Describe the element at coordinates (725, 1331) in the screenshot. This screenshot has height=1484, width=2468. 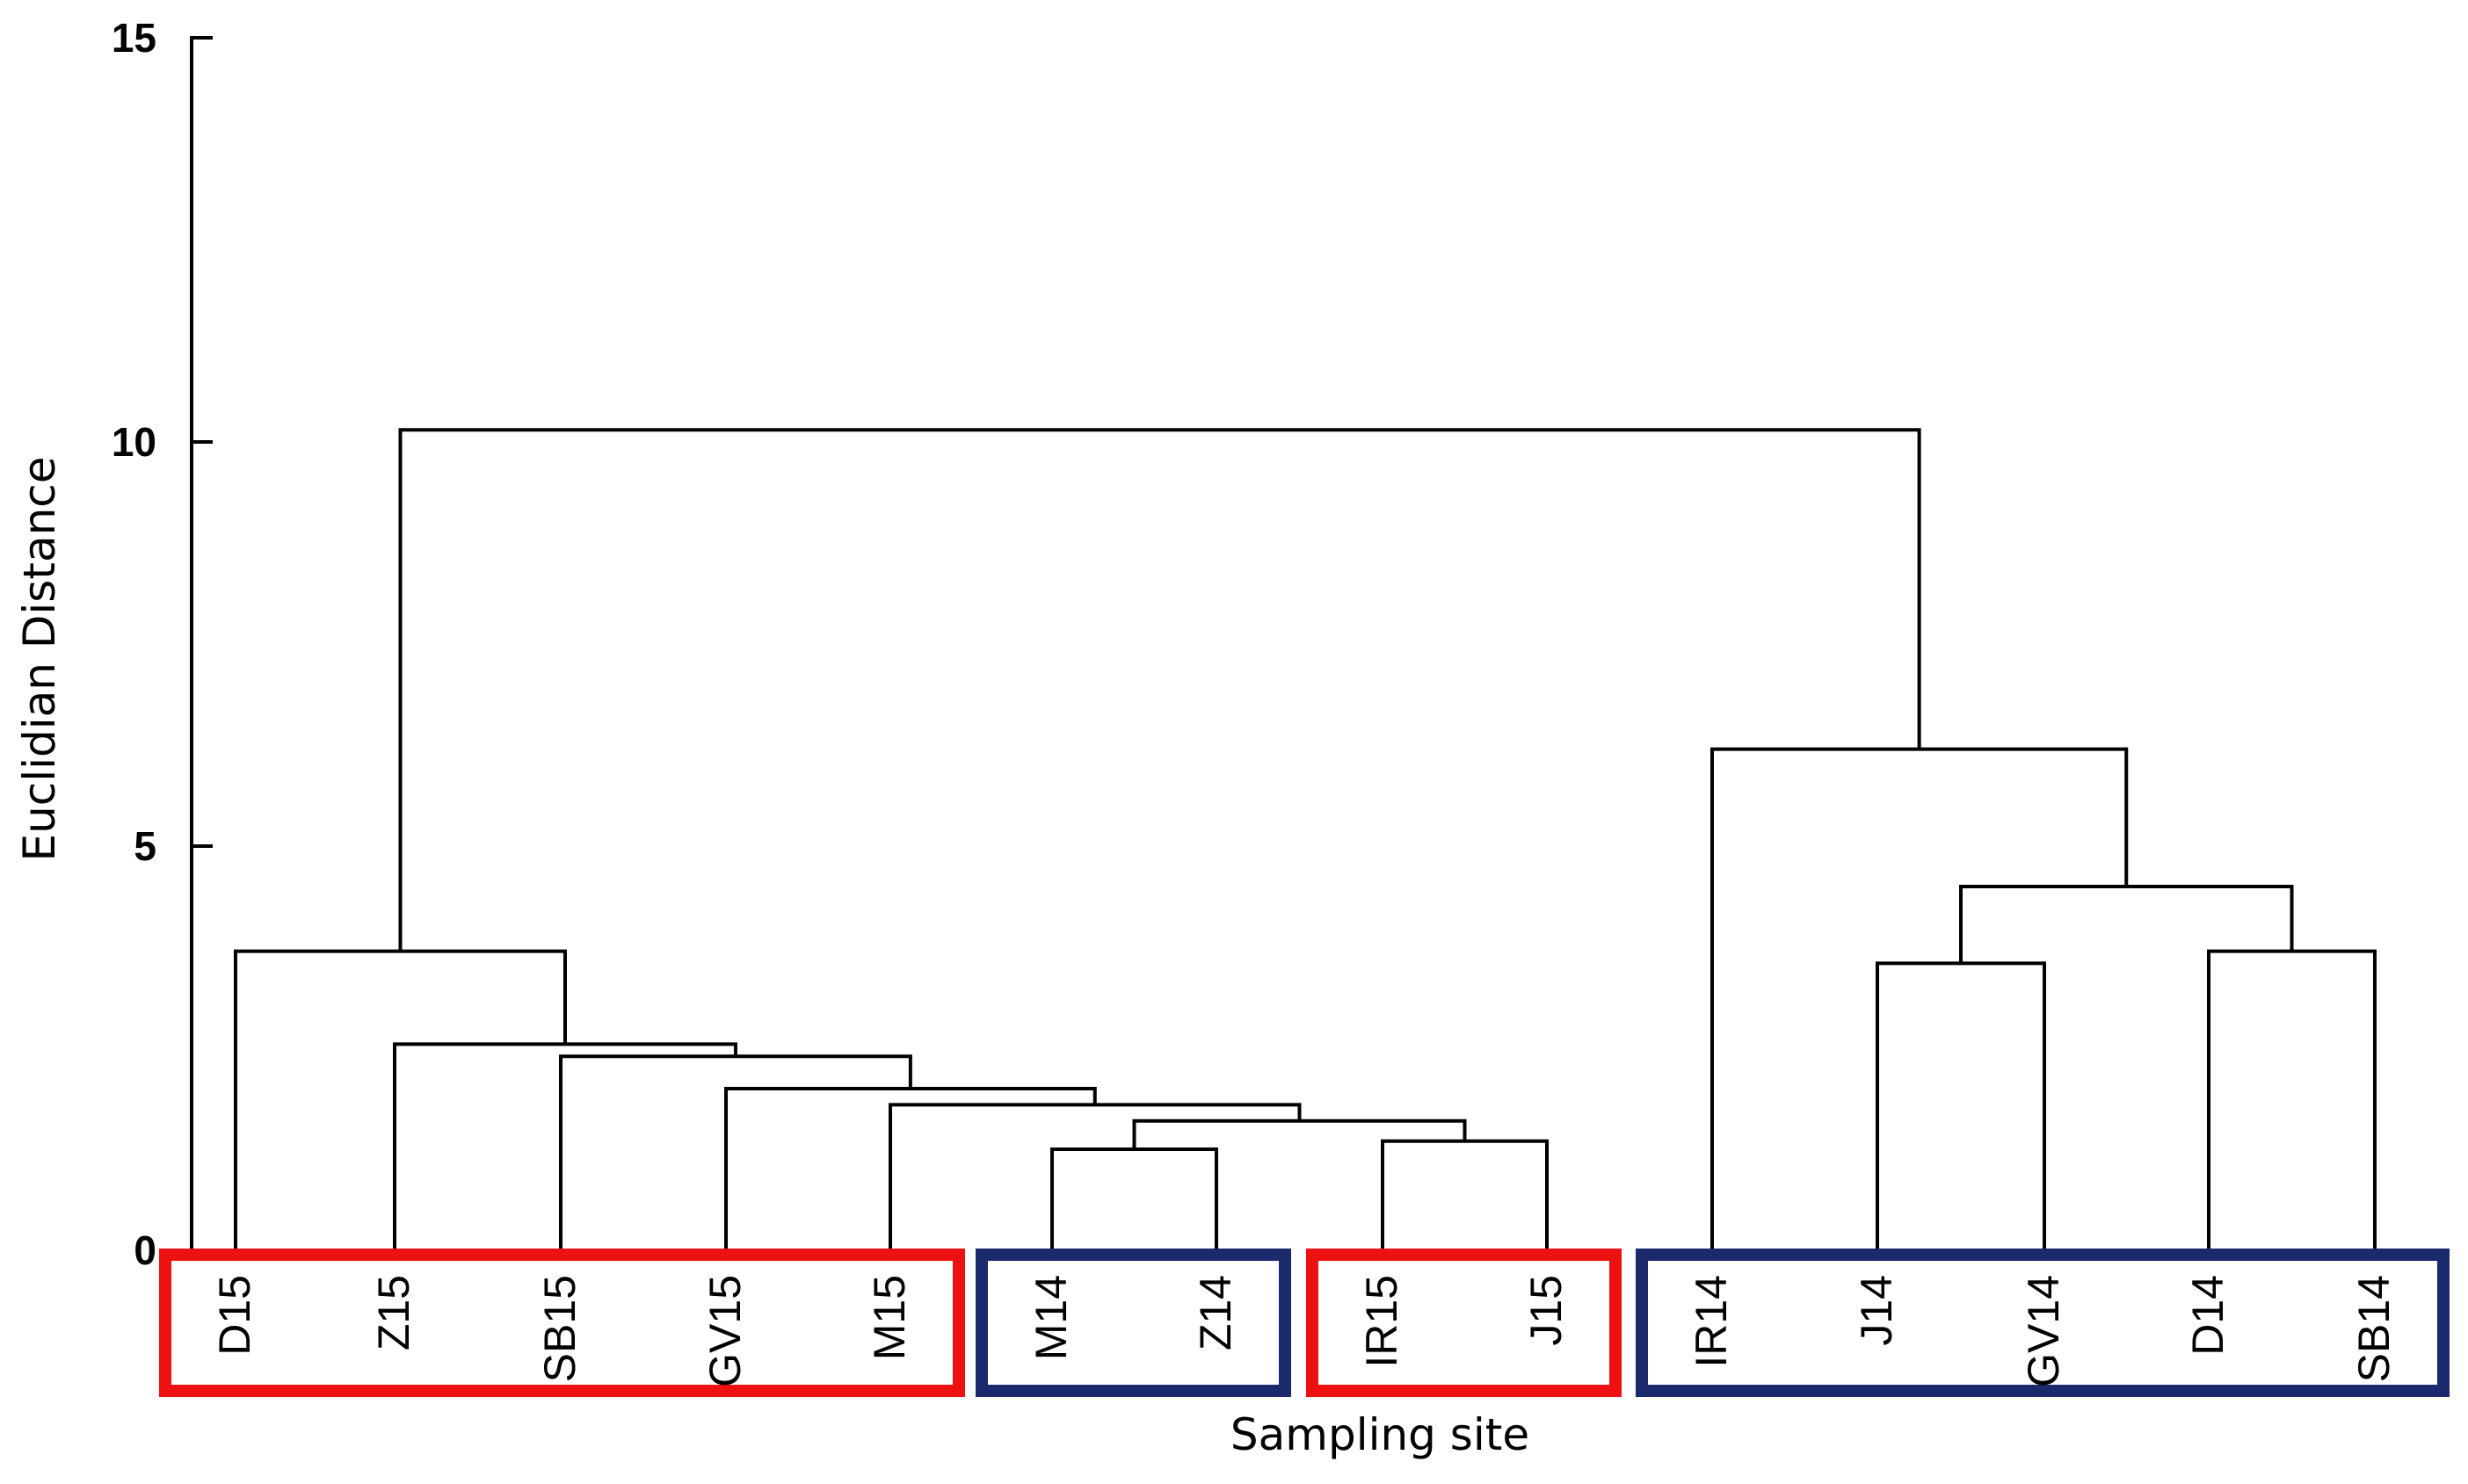
I see `leaf-label-gv15: GV15` at that location.